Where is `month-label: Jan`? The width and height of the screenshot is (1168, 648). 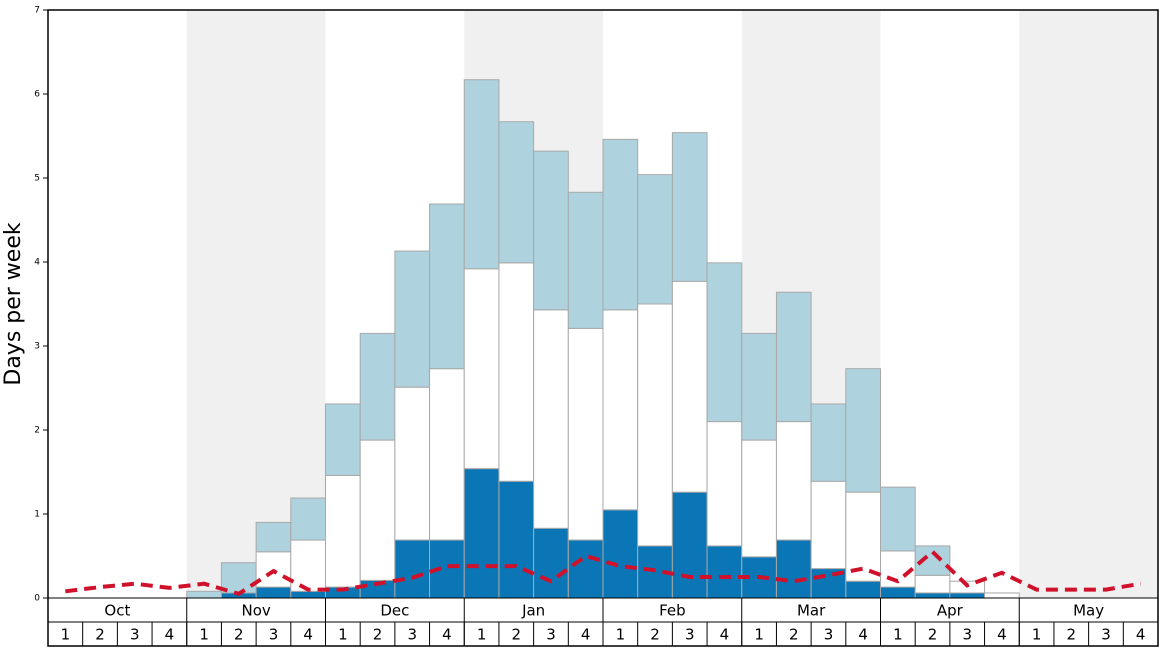
month-label: Jan is located at coordinates (533, 611).